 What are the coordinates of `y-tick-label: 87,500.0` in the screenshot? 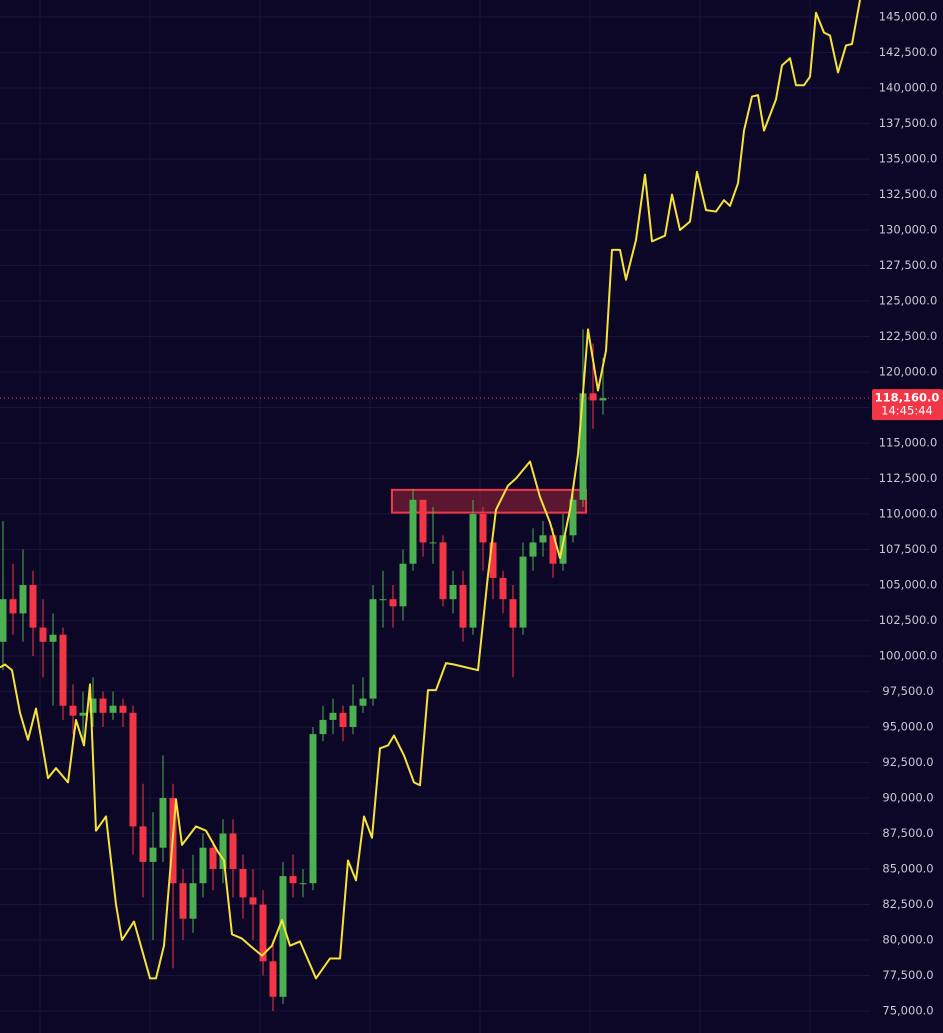 It's located at (907, 833).